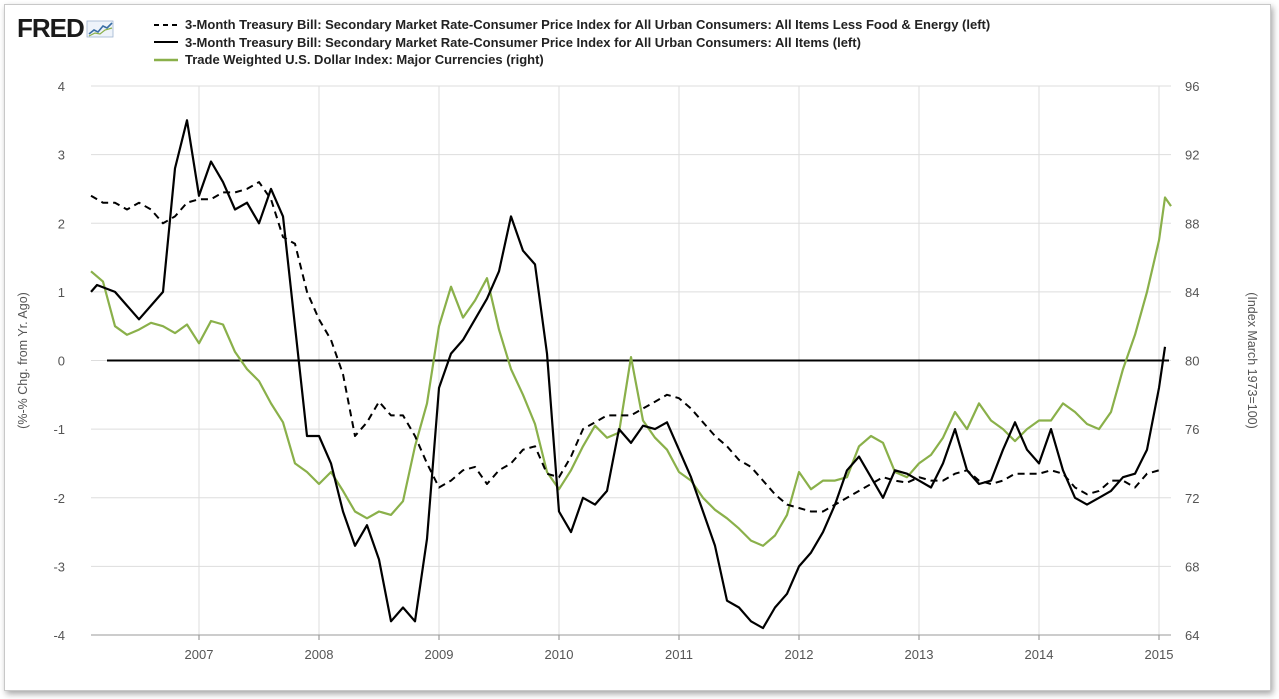  Describe the element at coordinates (1192, 429) in the screenshot. I see `y-right-tick-label: 76` at that location.